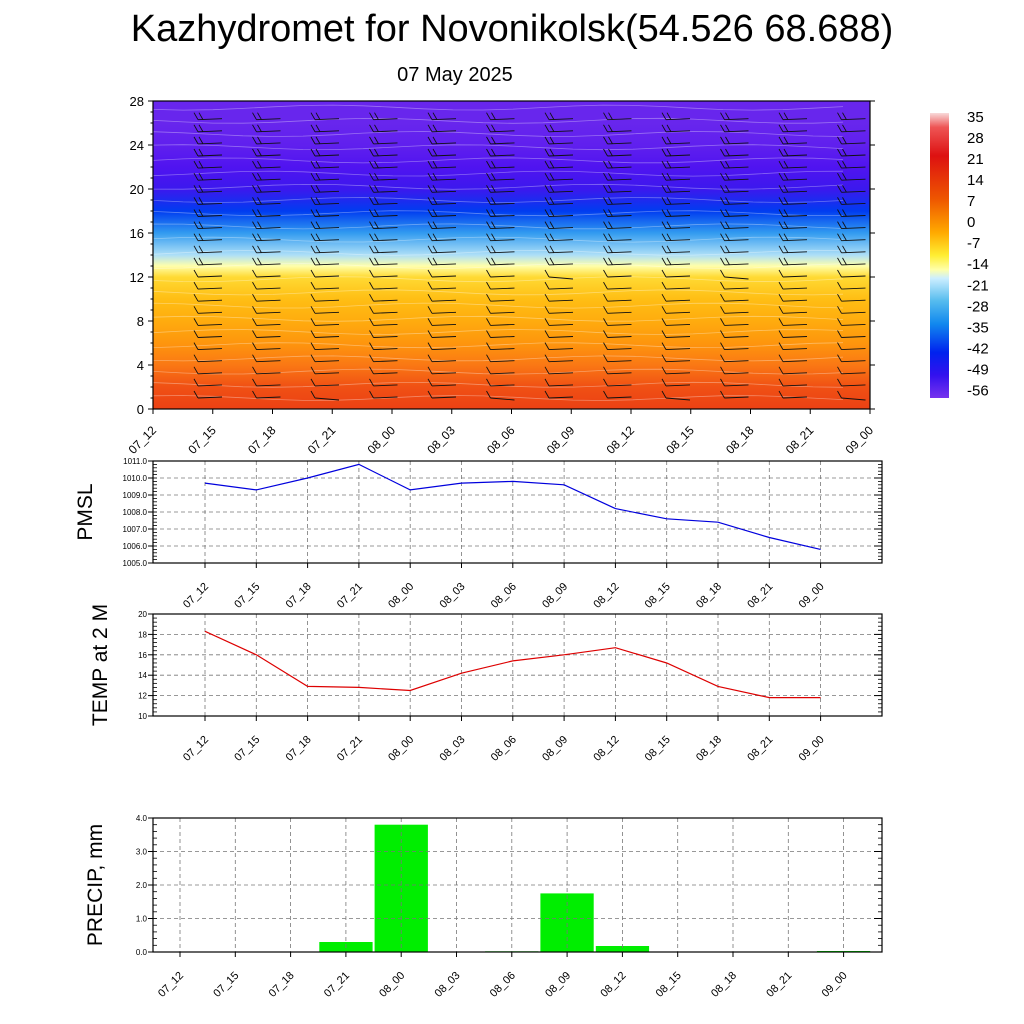  I want to click on y-axis-label: TEMP at 2 M, so click(100, 665).